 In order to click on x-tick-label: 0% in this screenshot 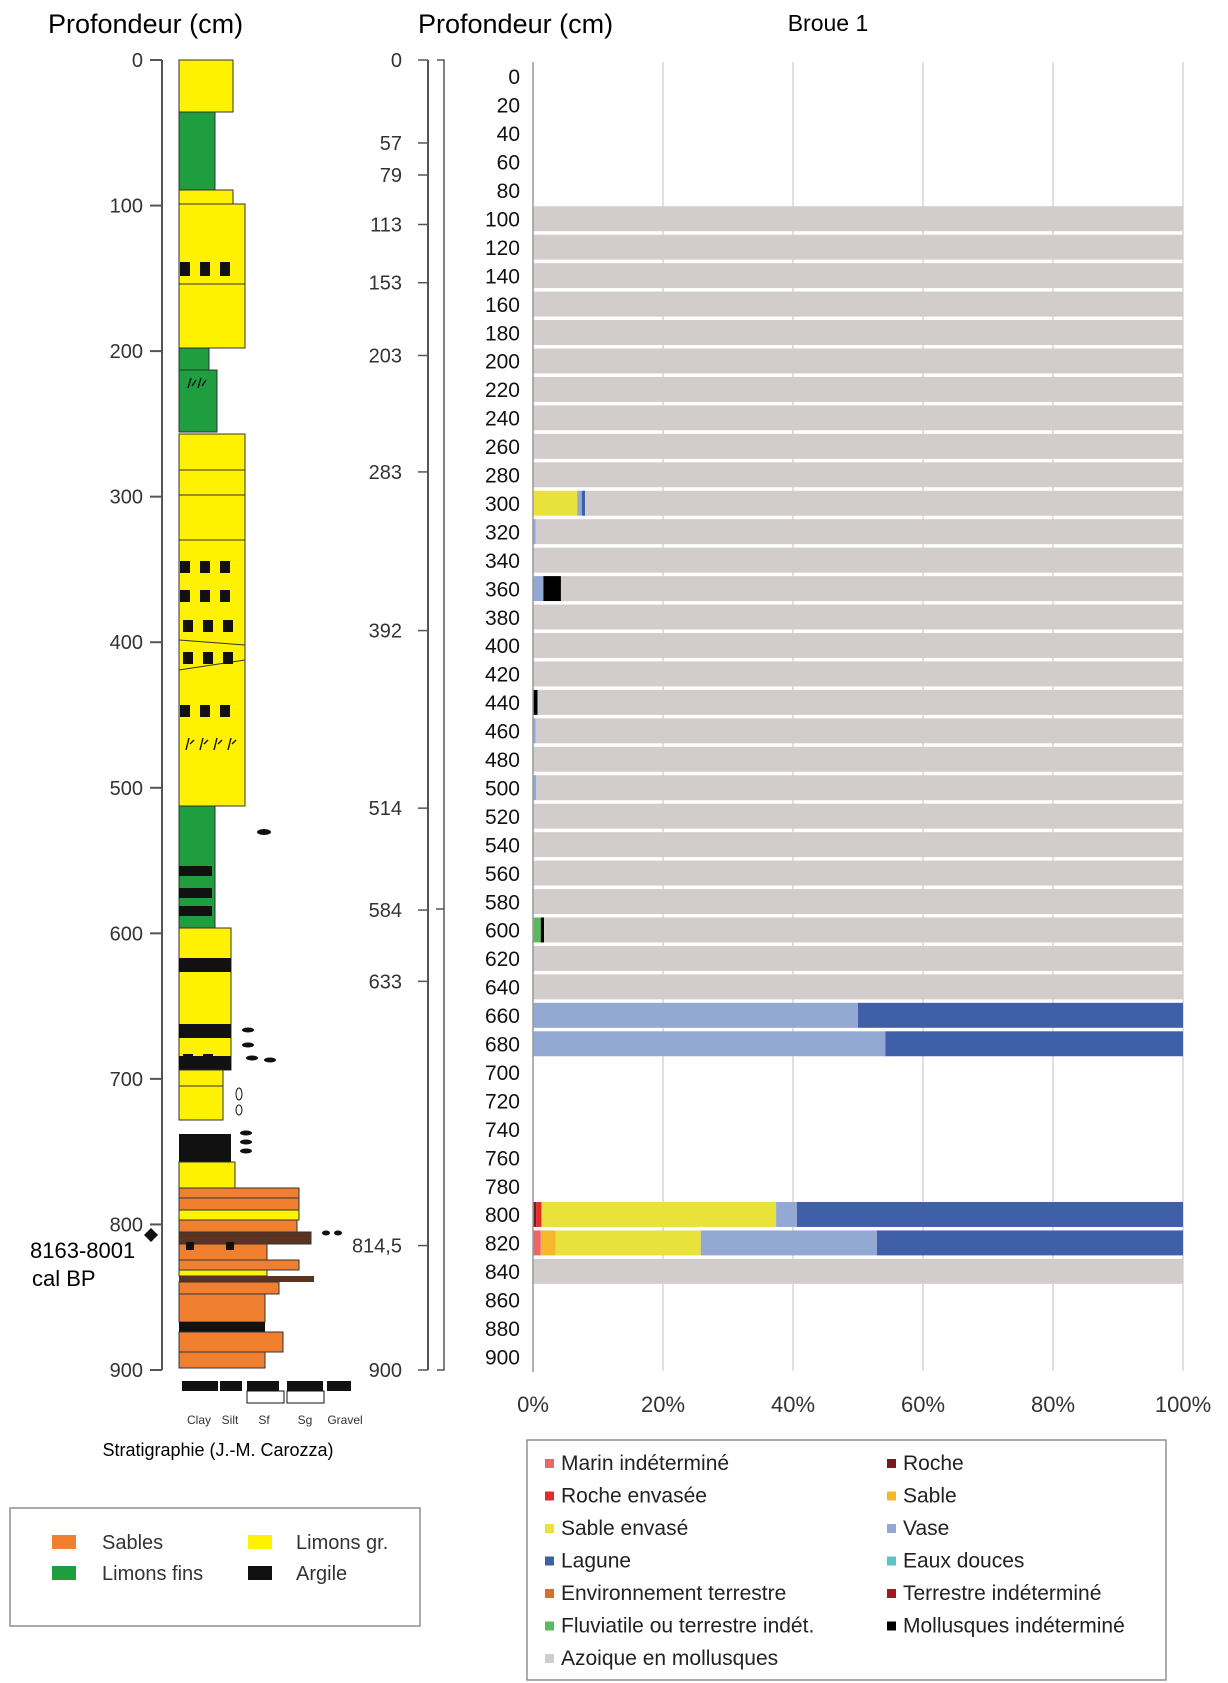, I will do `click(533, 1404)`.